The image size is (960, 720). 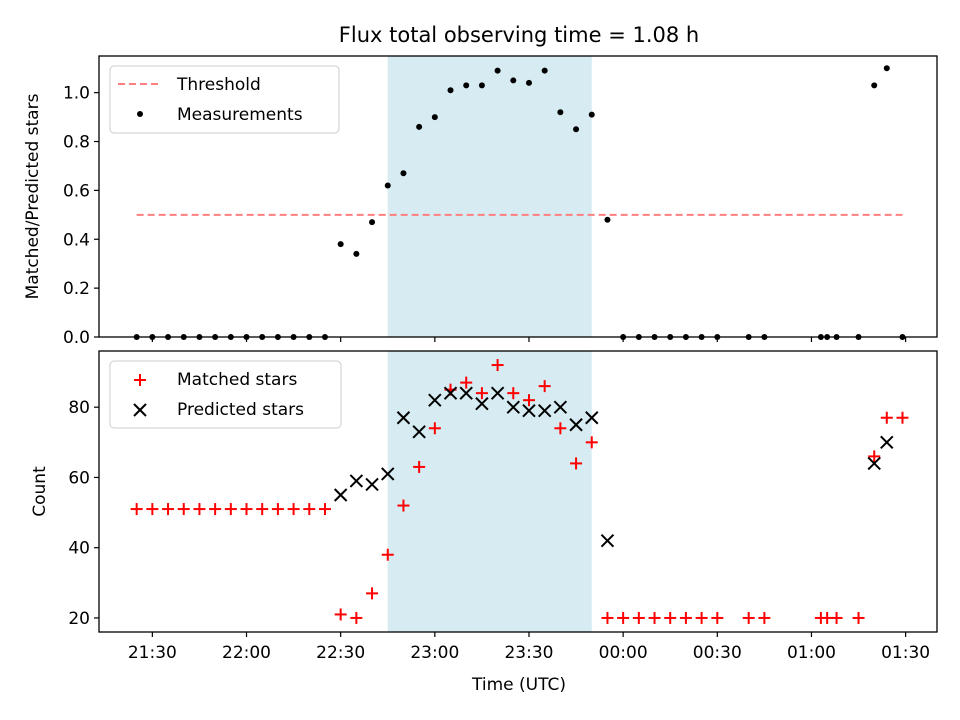 What do you see at coordinates (79, 549) in the screenshot?
I see `bottom-y-tick-label: 40` at bounding box center [79, 549].